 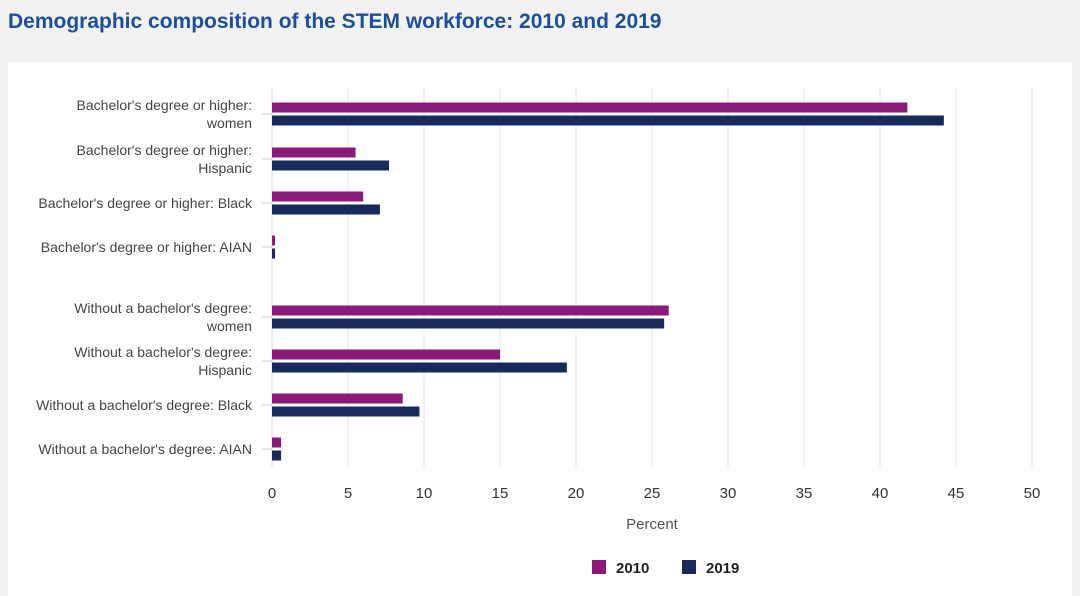 I want to click on legend-label-2010: 2010, so click(x=632, y=568).